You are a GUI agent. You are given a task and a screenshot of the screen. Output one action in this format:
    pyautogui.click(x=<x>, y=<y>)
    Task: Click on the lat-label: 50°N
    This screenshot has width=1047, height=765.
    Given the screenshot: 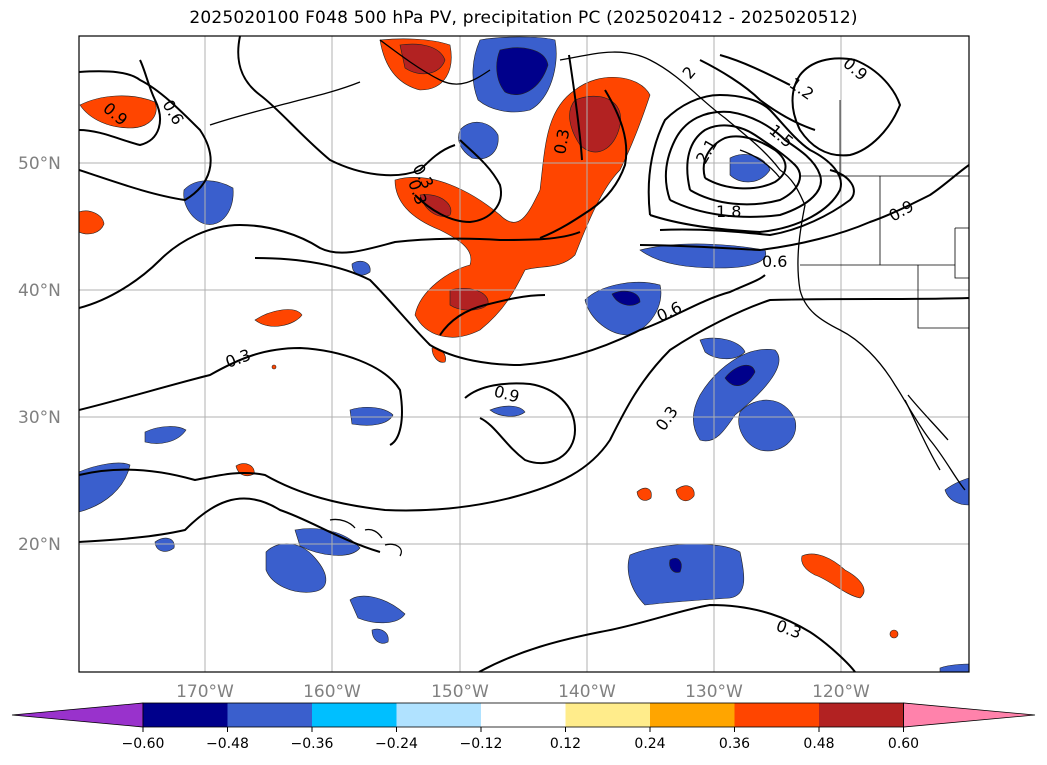 What is the action you would take?
    pyautogui.click(x=39, y=164)
    